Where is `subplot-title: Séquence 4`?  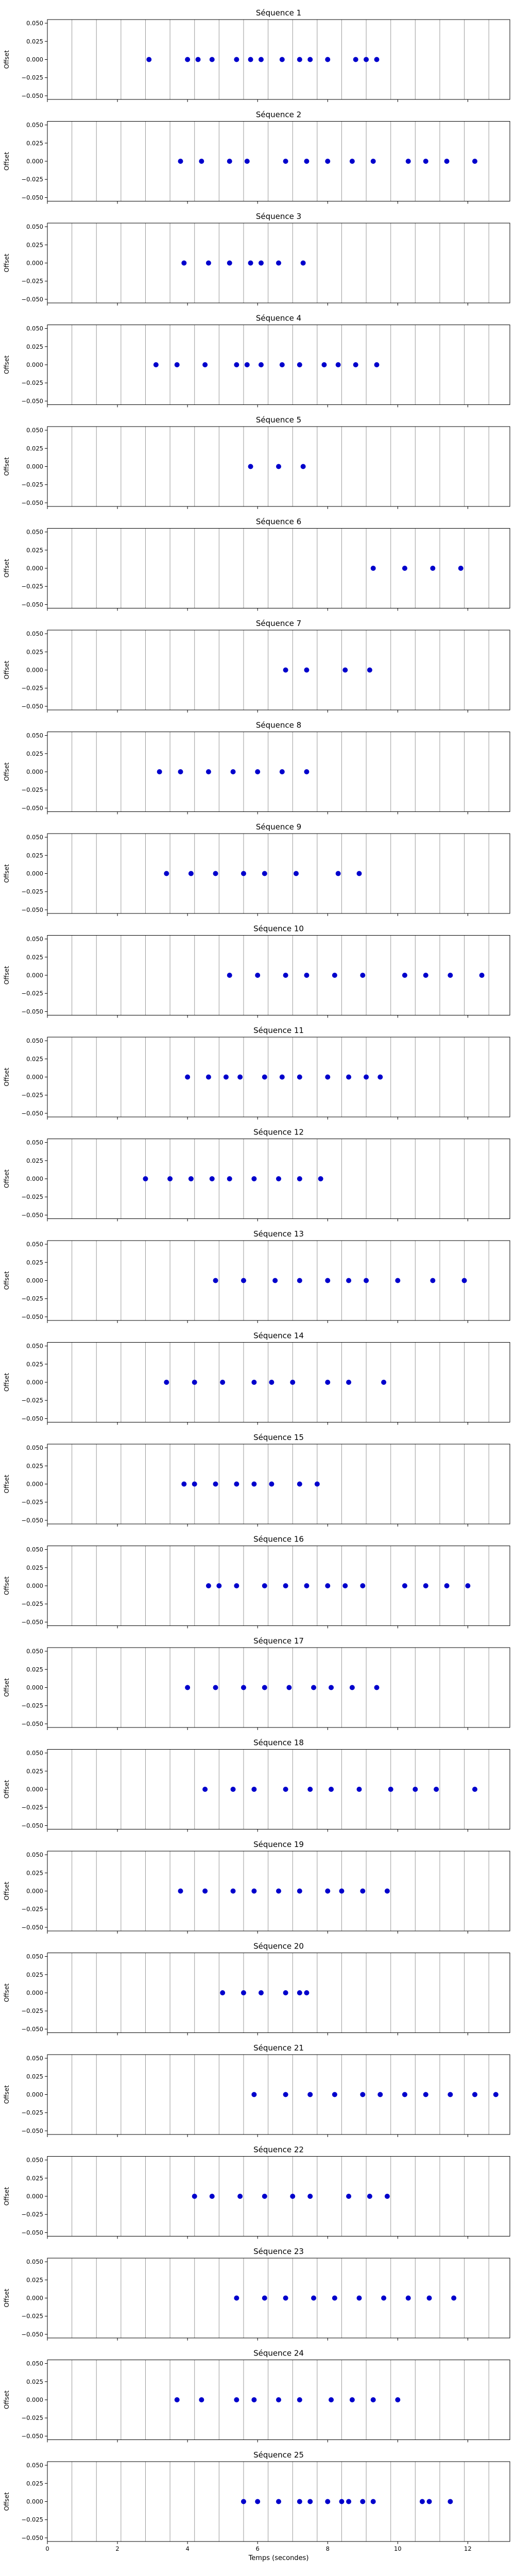 subplot-title: Séquence 4 is located at coordinates (278, 318).